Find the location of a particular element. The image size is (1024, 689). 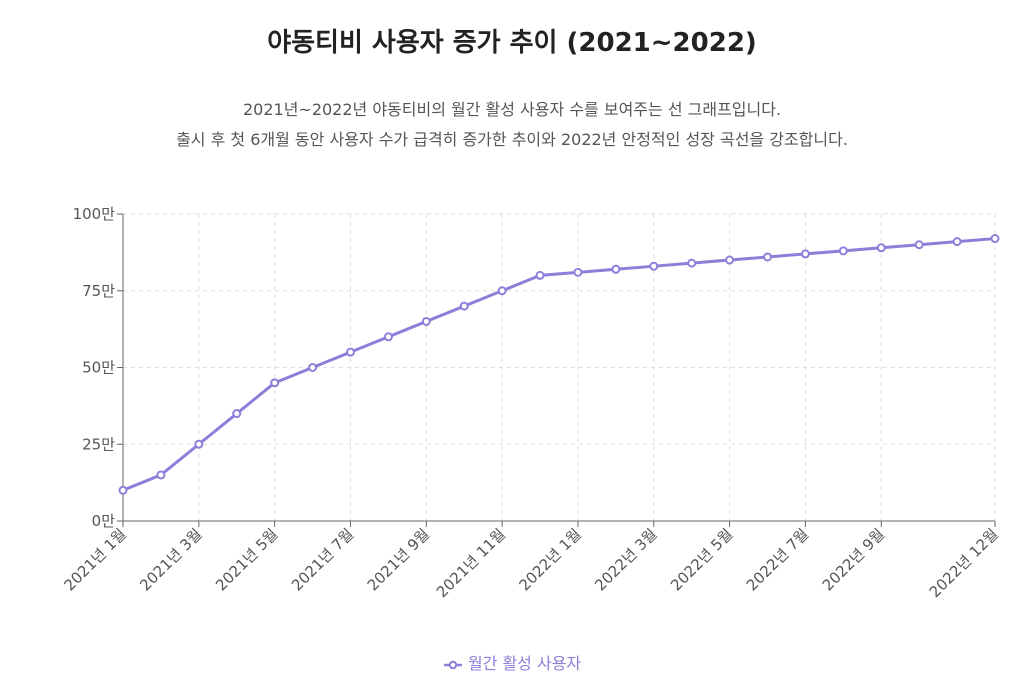

x-tick-label: 2021년 9월 is located at coordinates (398, 559).